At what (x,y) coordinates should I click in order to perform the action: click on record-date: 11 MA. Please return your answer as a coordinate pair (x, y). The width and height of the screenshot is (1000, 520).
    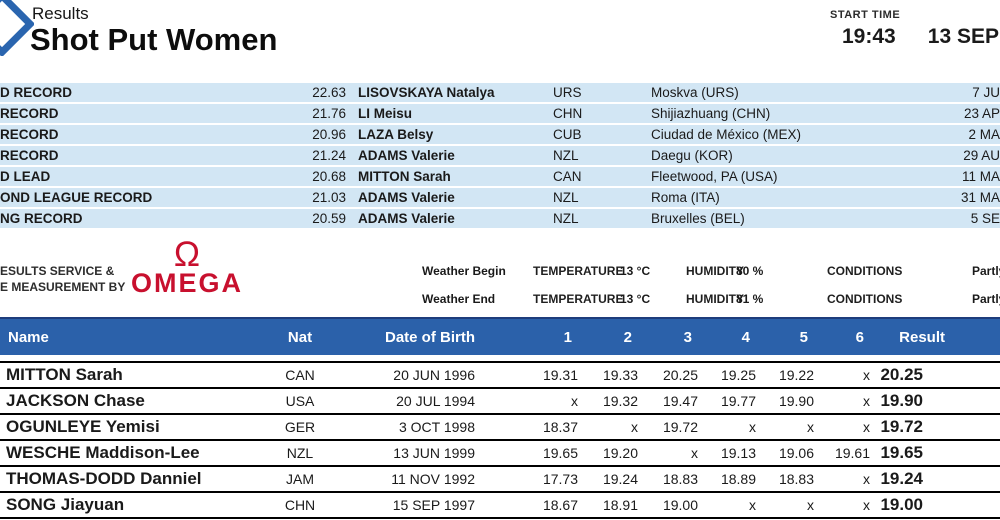
    Looking at the image, I should click on (980, 176).